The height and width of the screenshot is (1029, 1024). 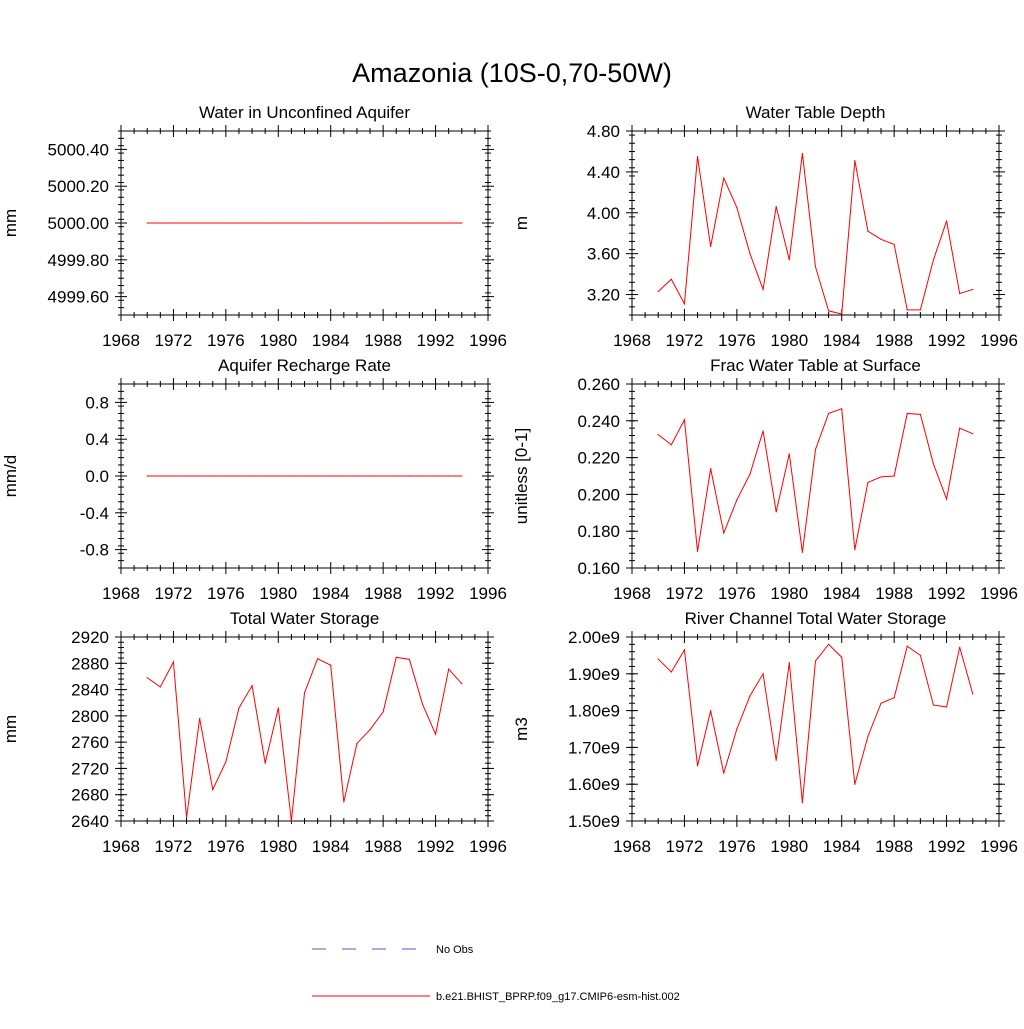 What do you see at coordinates (90, 768) in the screenshot?
I see `y-tick-label: 2720` at bounding box center [90, 768].